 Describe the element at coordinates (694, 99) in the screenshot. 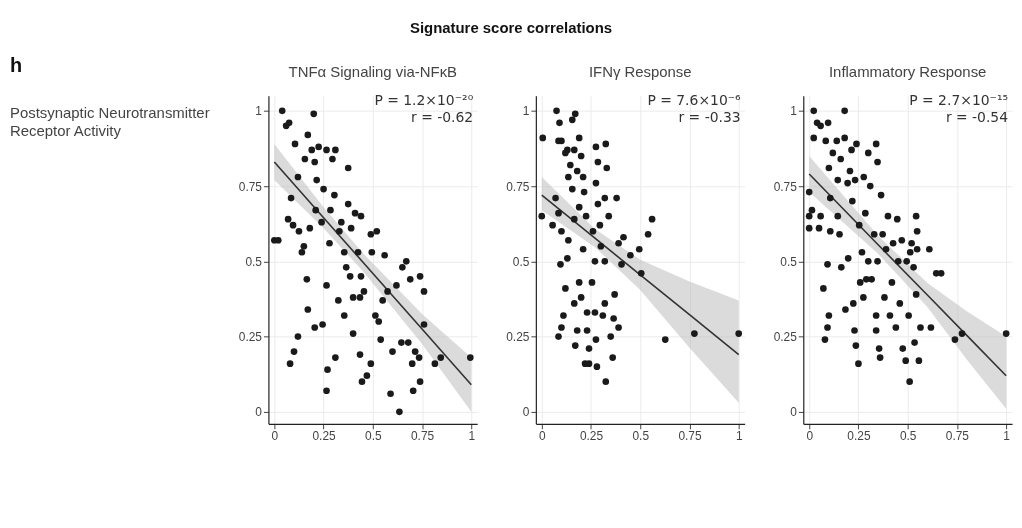

I see `annotation: P = 7.6×10⁻⁶` at that location.